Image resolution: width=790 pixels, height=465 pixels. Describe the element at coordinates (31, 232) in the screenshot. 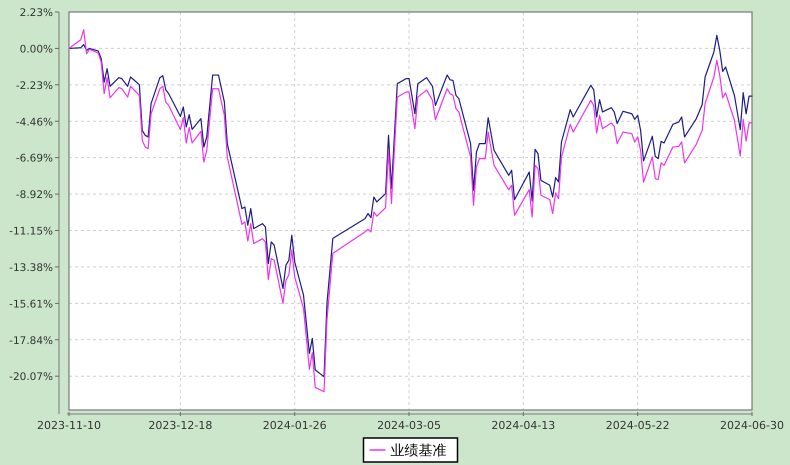

I see `y-tick-label: -11.15%` at that location.